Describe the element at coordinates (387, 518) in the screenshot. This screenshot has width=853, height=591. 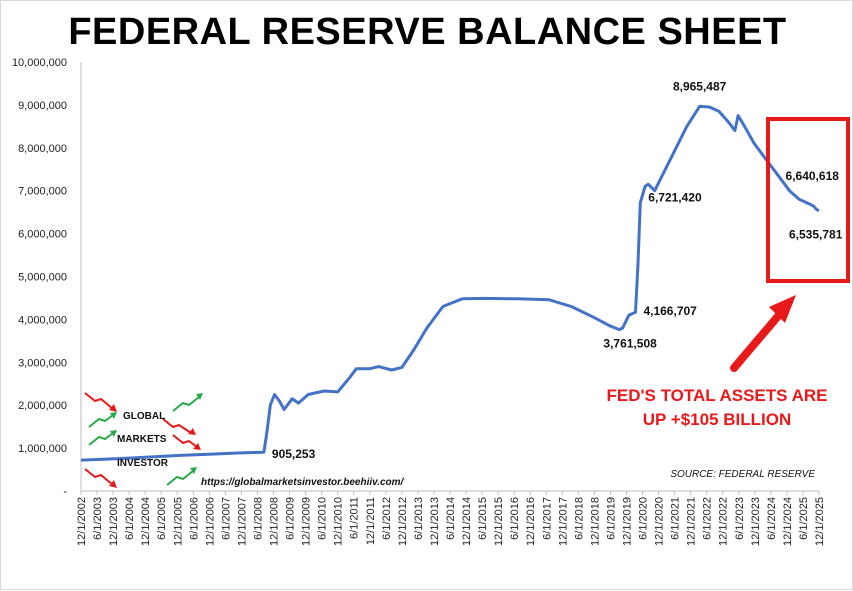
I see `x-tick-label: 6/1/2012` at that location.